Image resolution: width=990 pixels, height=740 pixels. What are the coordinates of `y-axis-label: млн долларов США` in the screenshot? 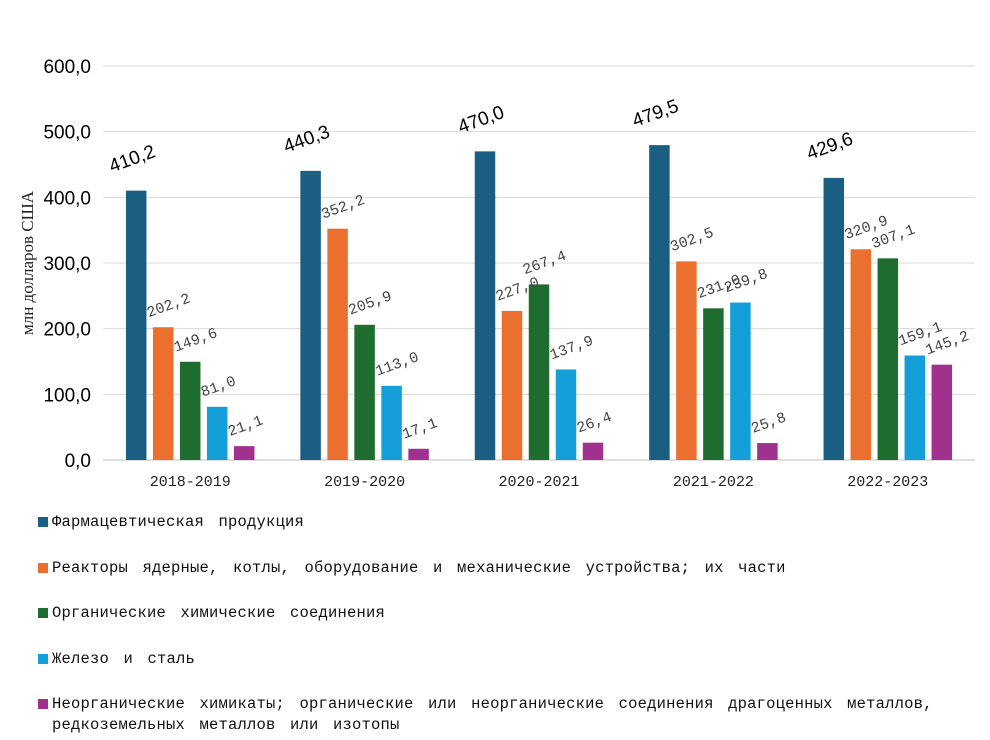 It's located at (27, 262).